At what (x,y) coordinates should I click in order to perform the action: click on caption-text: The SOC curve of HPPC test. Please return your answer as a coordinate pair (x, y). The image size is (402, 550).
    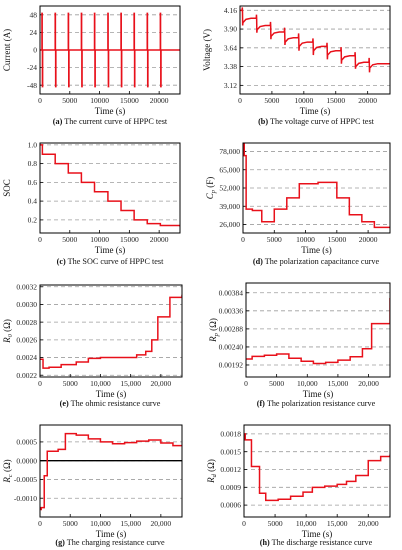
    Looking at the image, I should click on (115, 261).